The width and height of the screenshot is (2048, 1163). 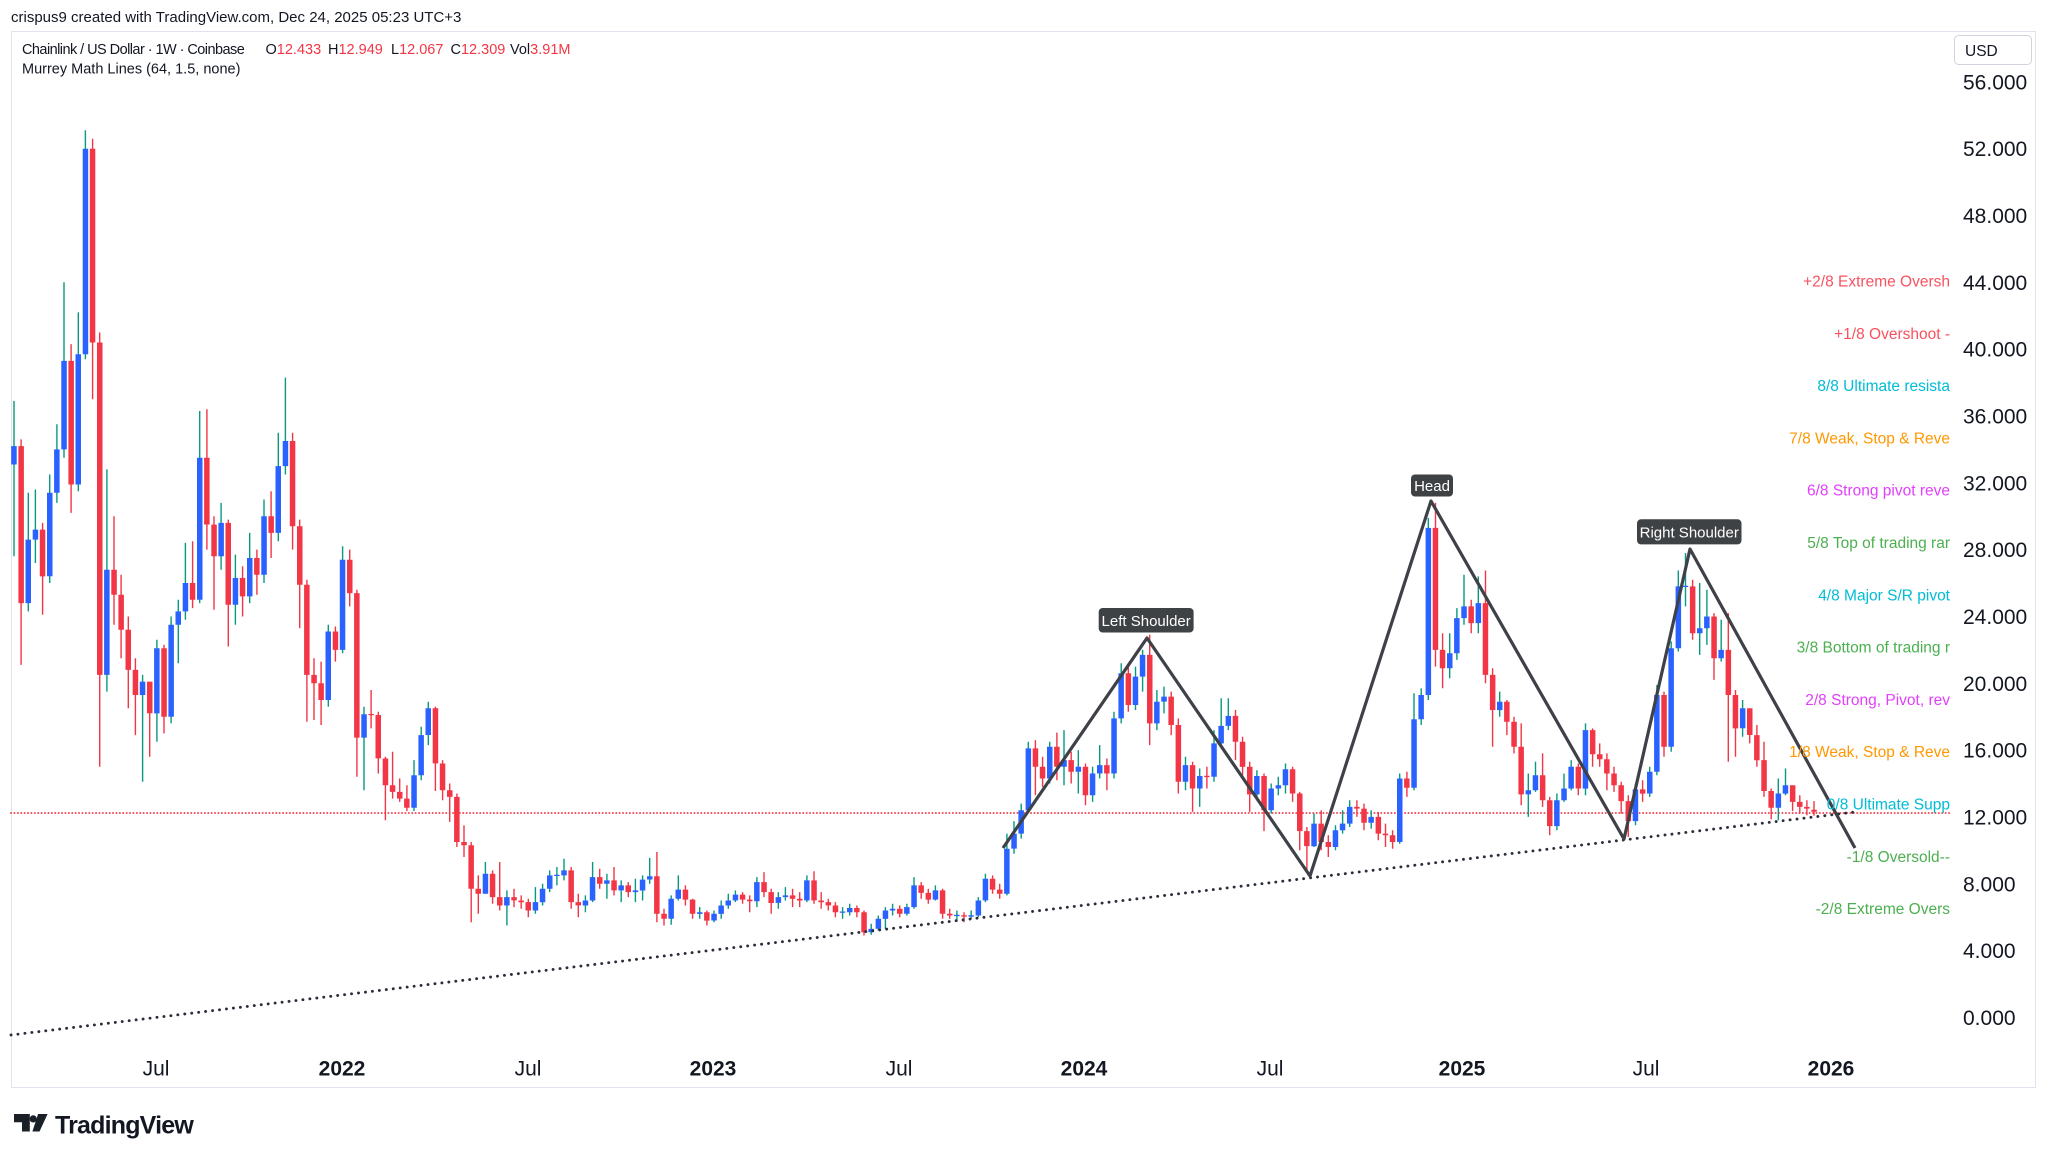 What do you see at coordinates (1995, 149) in the screenshot?
I see `svg-text: 52.000` at bounding box center [1995, 149].